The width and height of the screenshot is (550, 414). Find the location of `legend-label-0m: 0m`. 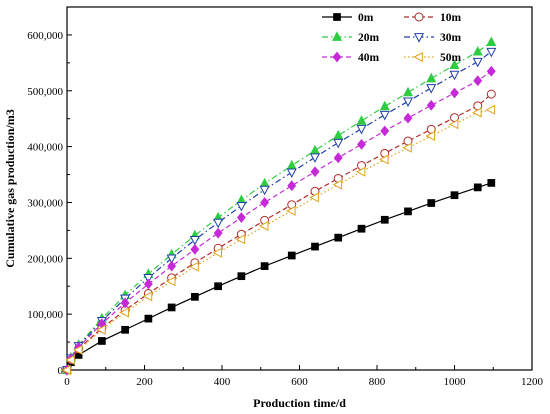

legend-label-0m: 0m is located at coordinates (366, 18).